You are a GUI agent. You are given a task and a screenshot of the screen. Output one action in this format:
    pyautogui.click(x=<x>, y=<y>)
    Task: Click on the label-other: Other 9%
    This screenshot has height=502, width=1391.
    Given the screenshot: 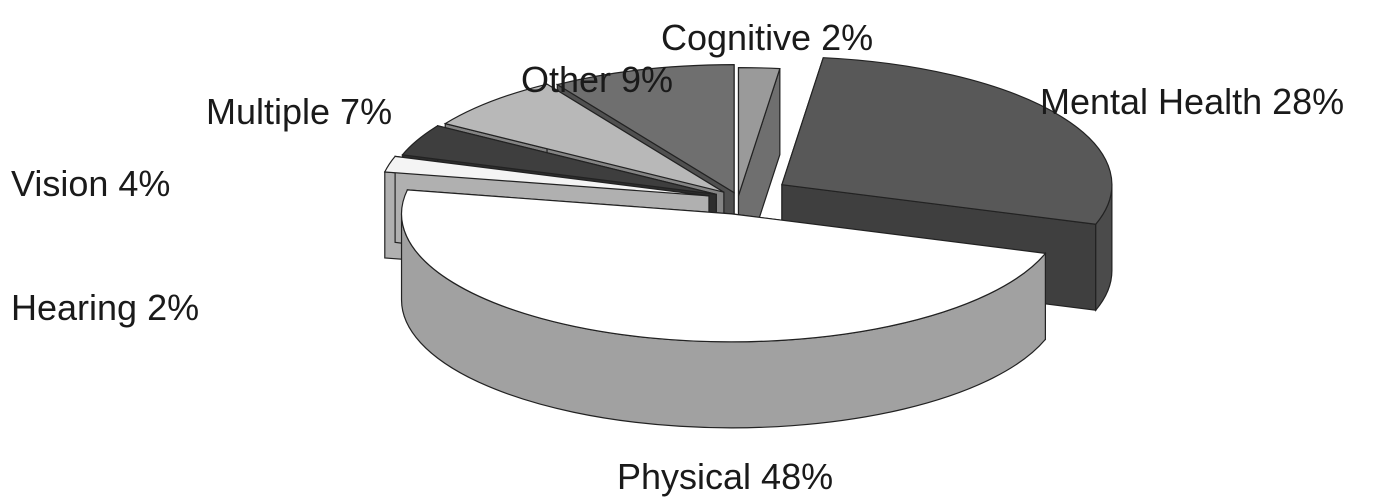 What is the action you would take?
    pyautogui.click(x=597, y=79)
    